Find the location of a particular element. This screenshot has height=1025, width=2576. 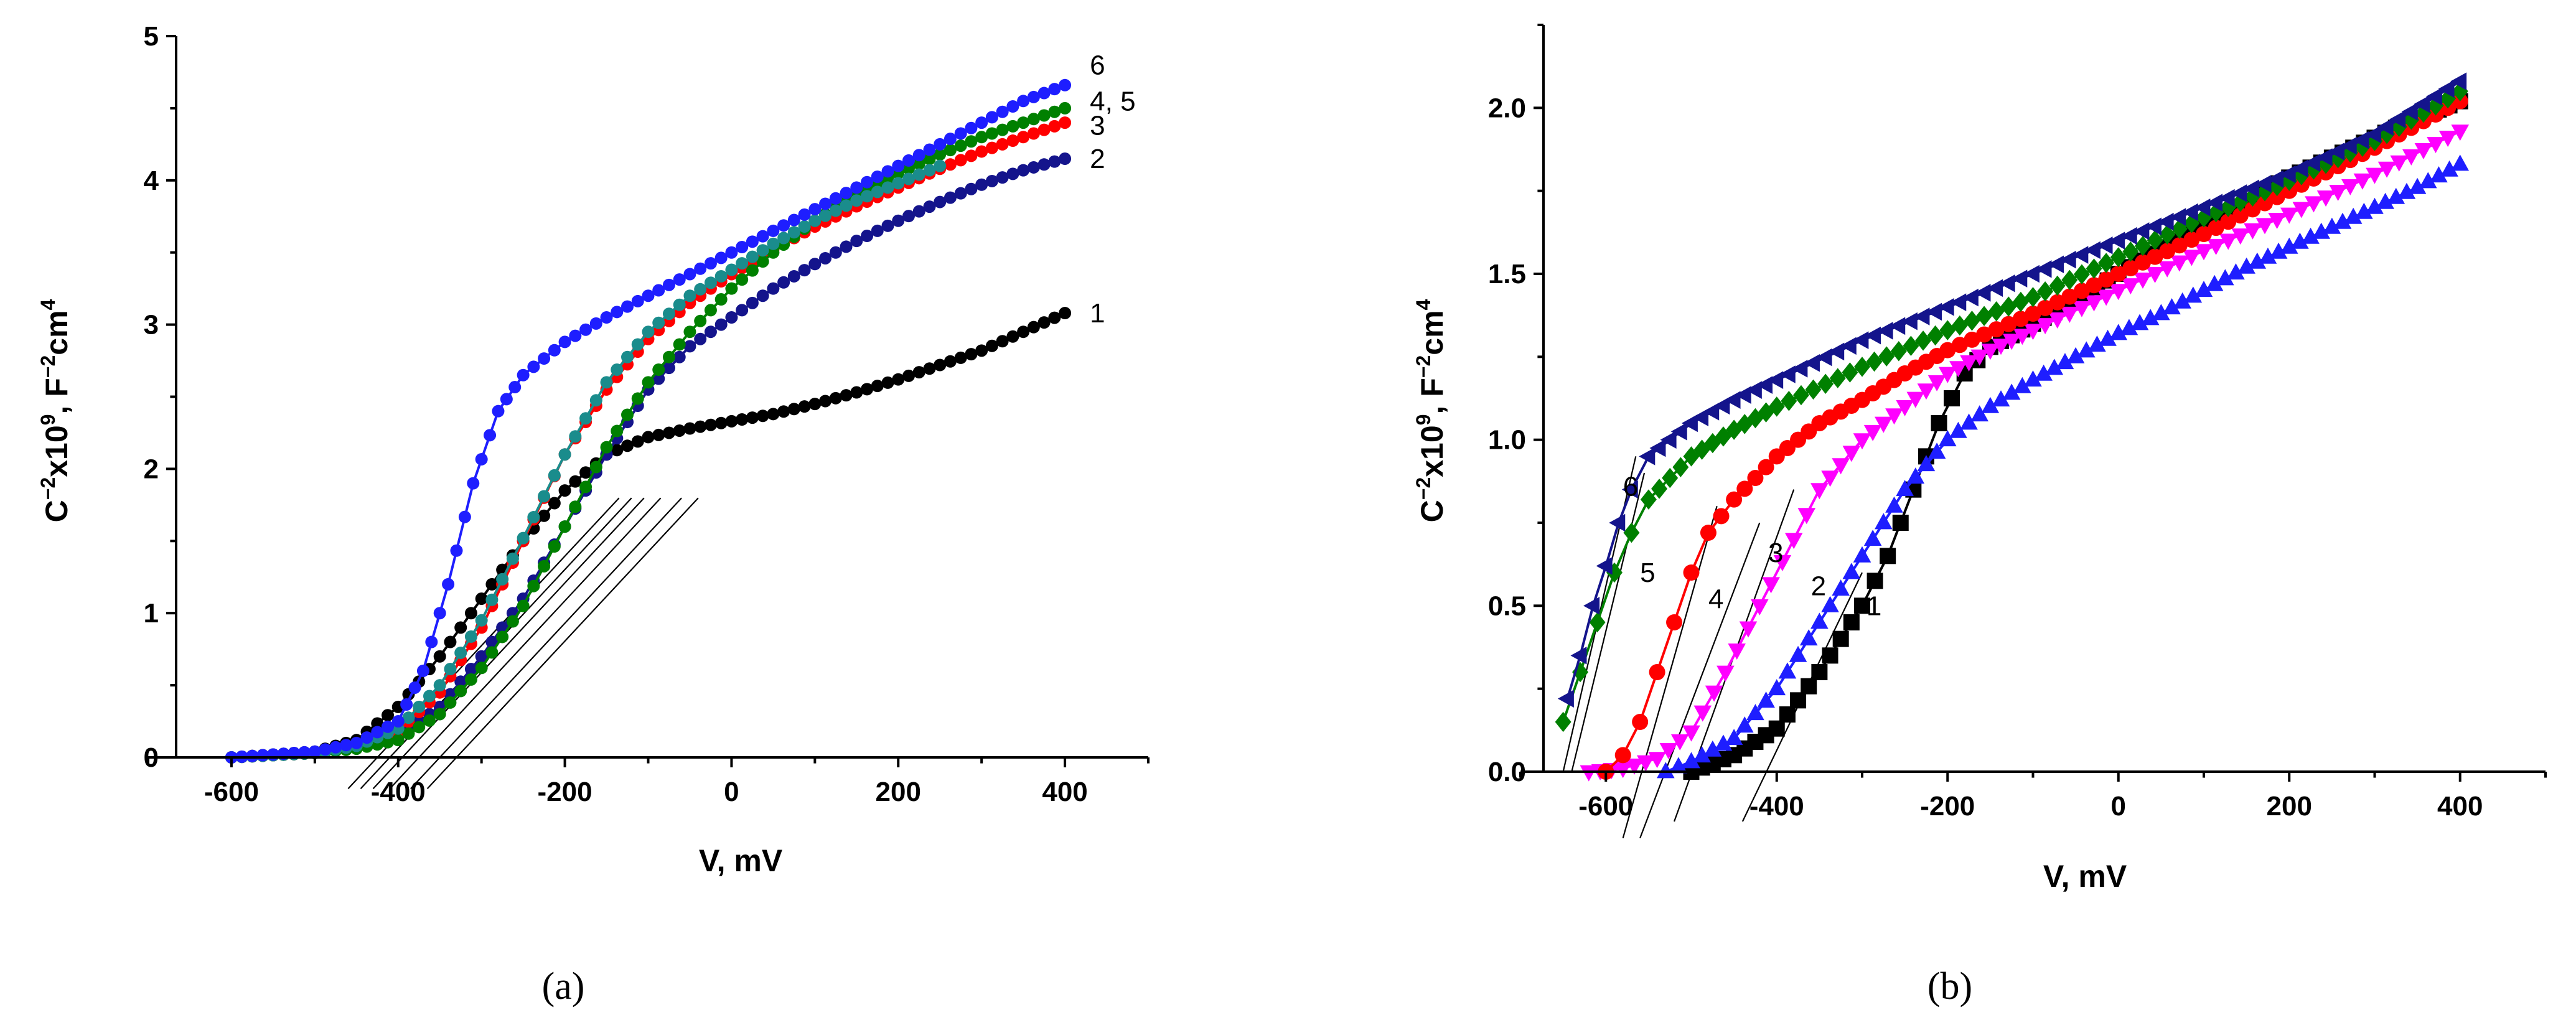

x-tick-label: -200 is located at coordinates (565, 792).